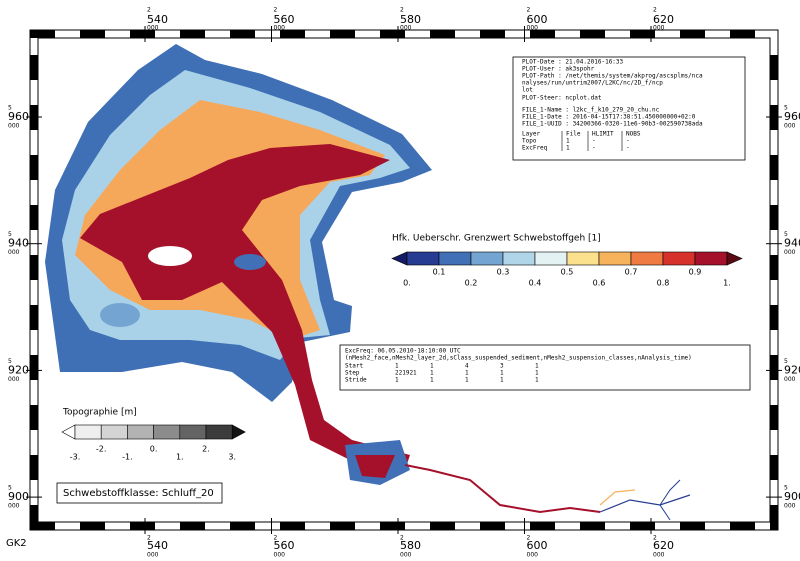 The height and width of the screenshot is (561, 800). I want to click on colorbar-label: 0.7, so click(631, 272).